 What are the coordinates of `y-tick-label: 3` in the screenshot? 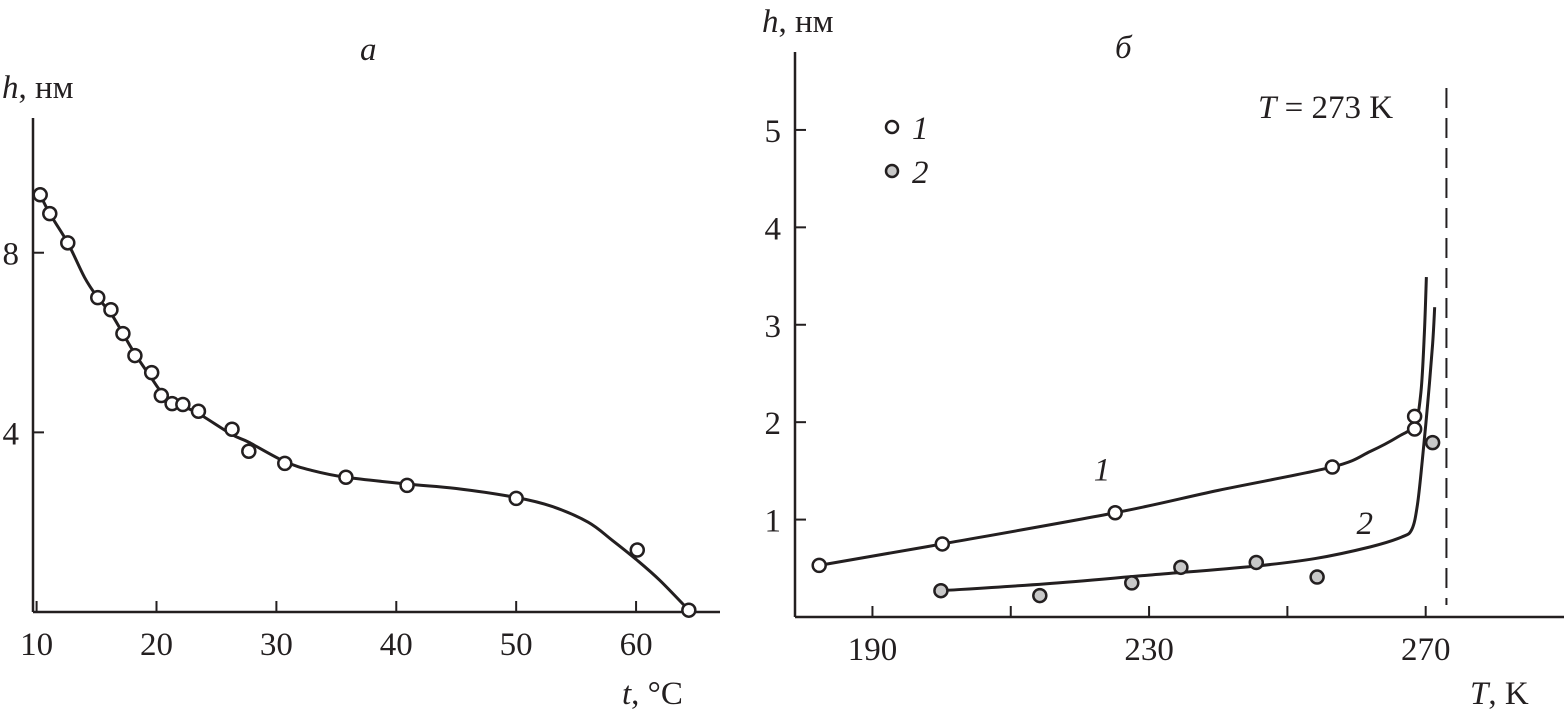 It's located at (773, 327).